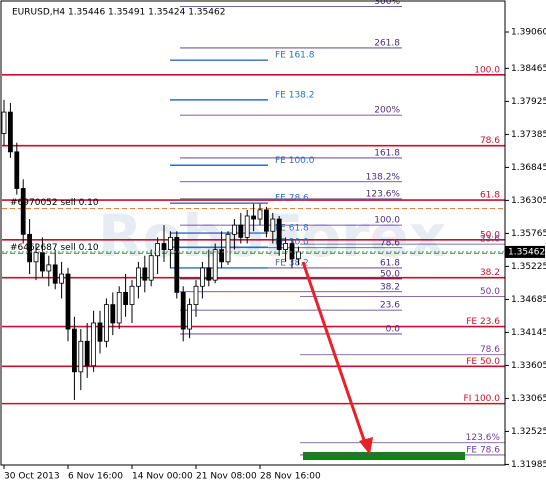 Image resolution: width=546 pixels, height=485 pixels. Describe the element at coordinates (528, 102) in the screenshot. I see `y-tick-label: 1.37925` at that location.